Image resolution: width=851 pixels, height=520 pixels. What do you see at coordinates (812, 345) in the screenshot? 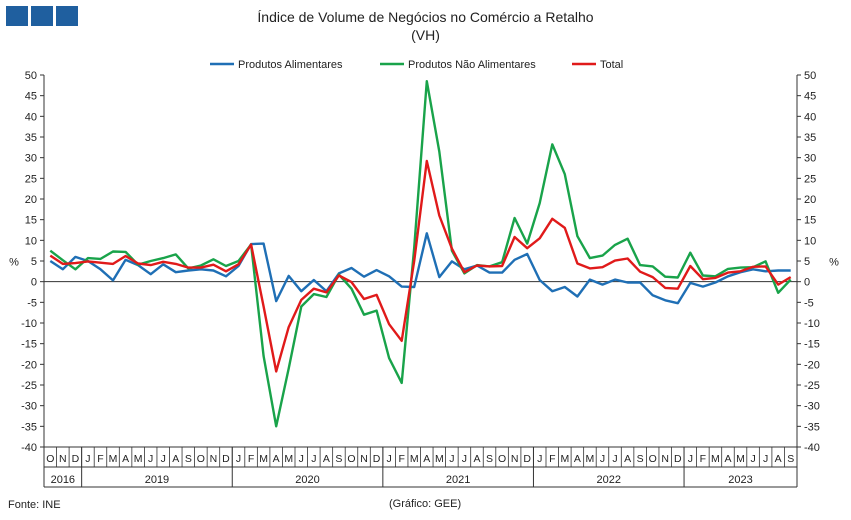
I see `y-tick-label-right: -15` at bounding box center [812, 345].